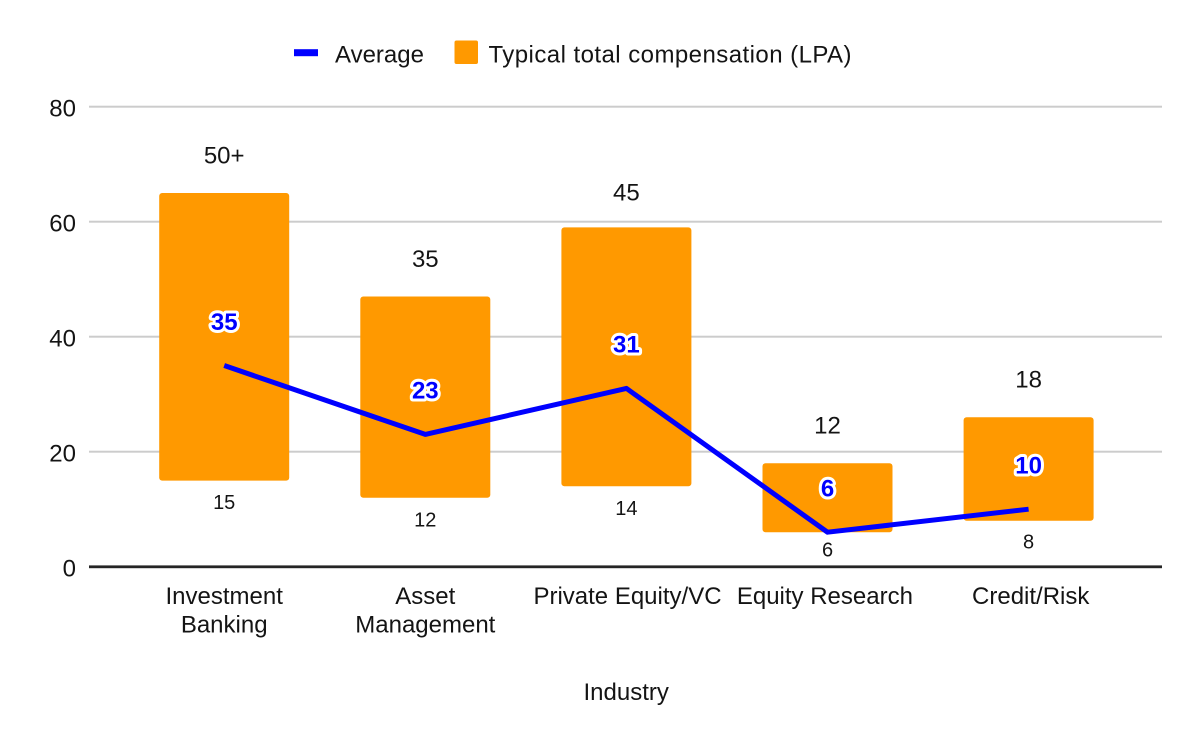  I want to click on svg-text: Industry, so click(626, 692).